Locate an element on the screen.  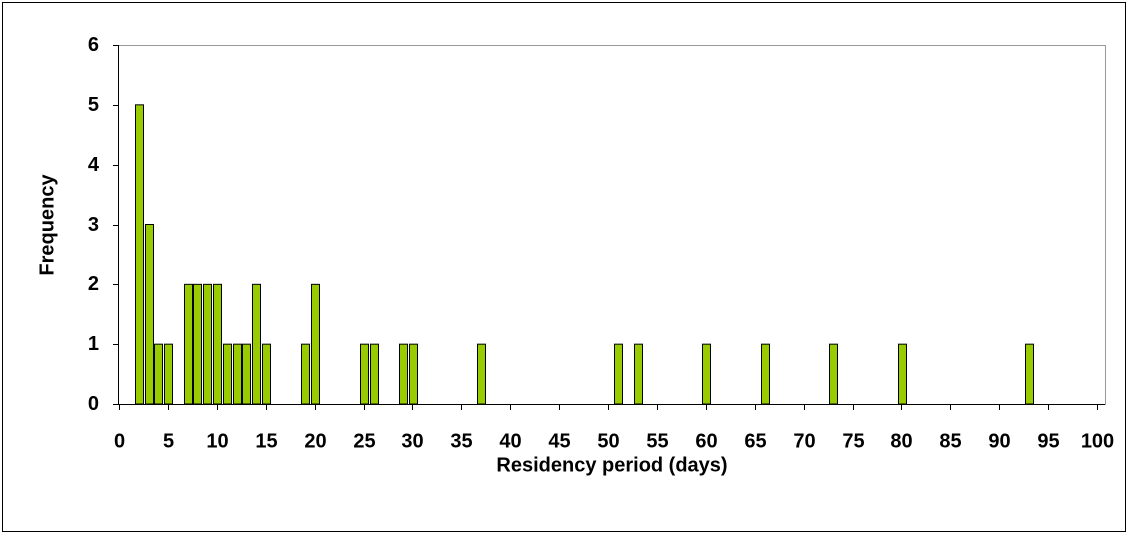
x-axis-title: Residency period (days) is located at coordinates (611, 465).